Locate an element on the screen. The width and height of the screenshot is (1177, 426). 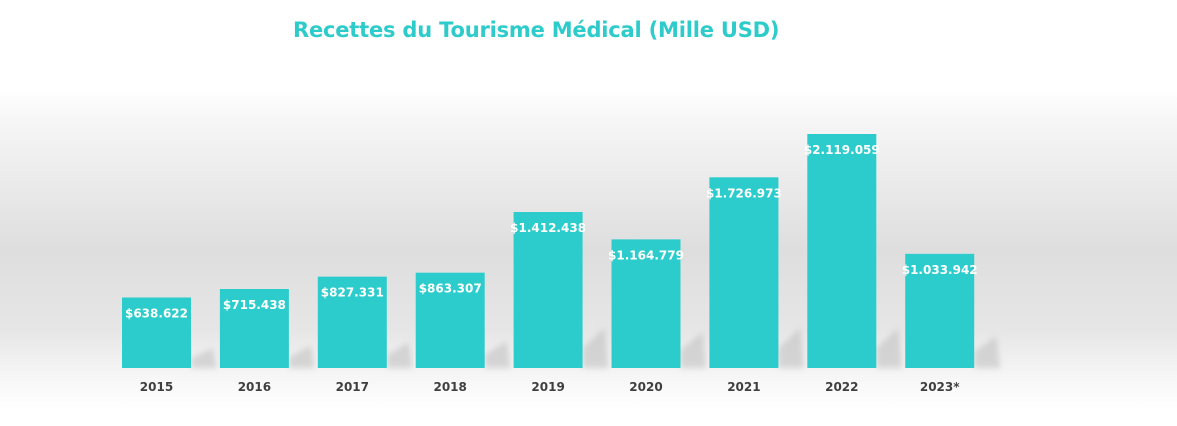
data-label: $863.307 is located at coordinates (450, 289).